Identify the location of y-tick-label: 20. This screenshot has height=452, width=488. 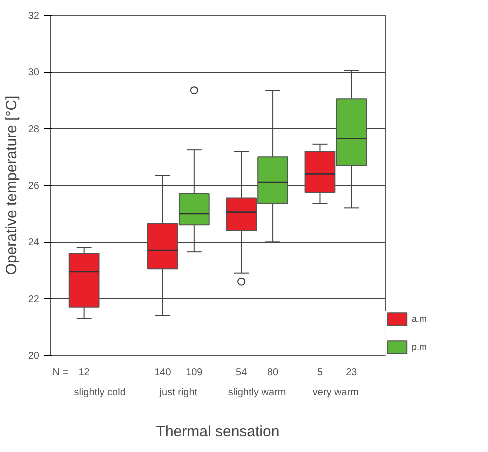
(34, 356).